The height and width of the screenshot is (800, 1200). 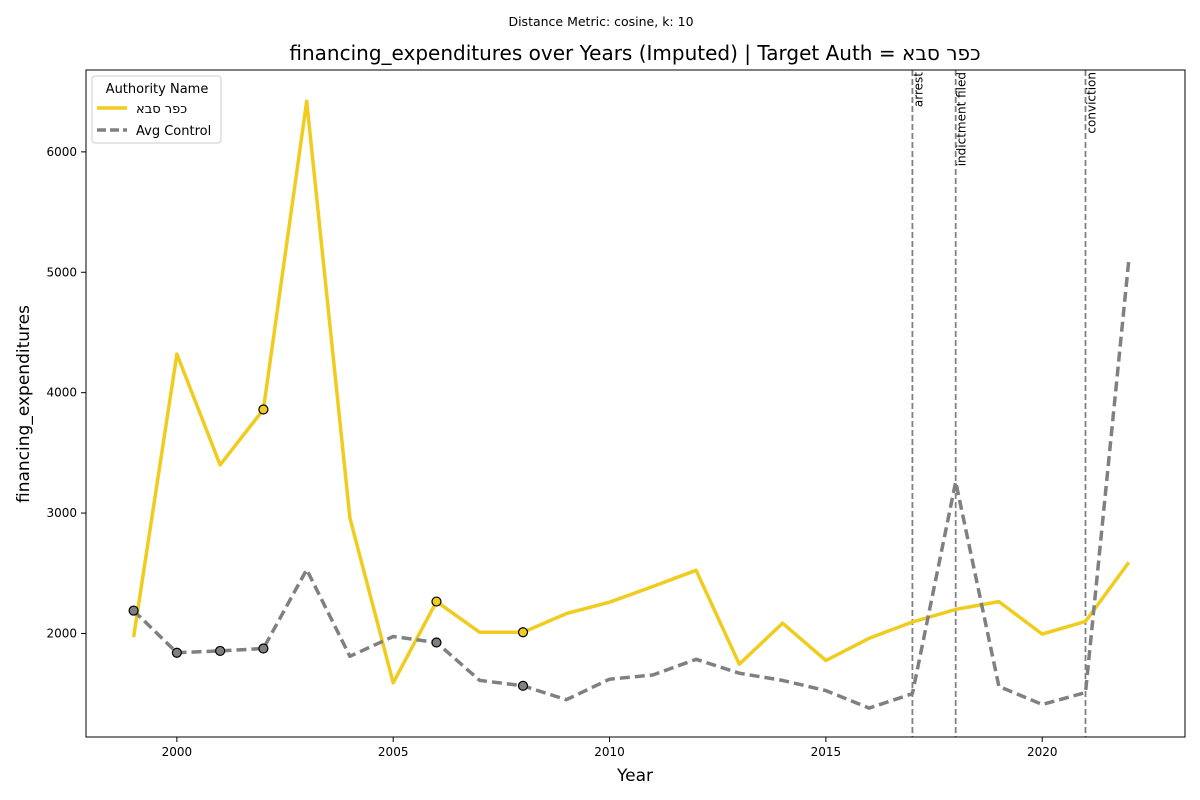 What do you see at coordinates (600, 21) in the screenshot?
I see `chart-suptitle: Distance Metric: cosine, k: 10` at bounding box center [600, 21].